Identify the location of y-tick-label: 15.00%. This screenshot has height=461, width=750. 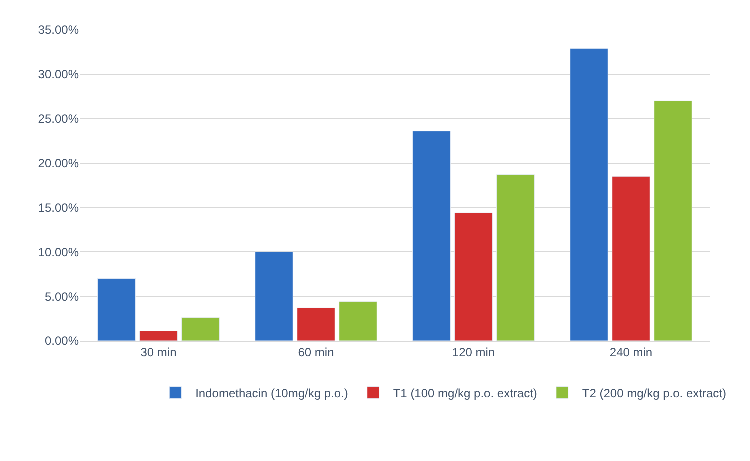
(59, 207).